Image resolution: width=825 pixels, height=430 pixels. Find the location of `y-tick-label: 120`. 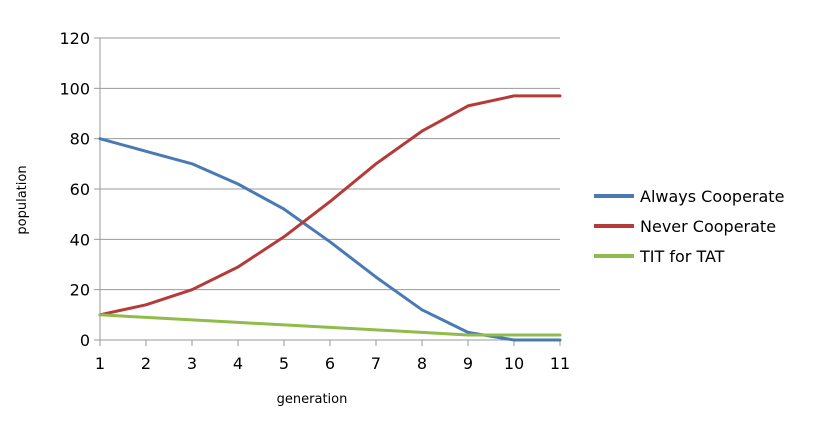

y-tick-label: 120 is located at coordinates (74, 38).